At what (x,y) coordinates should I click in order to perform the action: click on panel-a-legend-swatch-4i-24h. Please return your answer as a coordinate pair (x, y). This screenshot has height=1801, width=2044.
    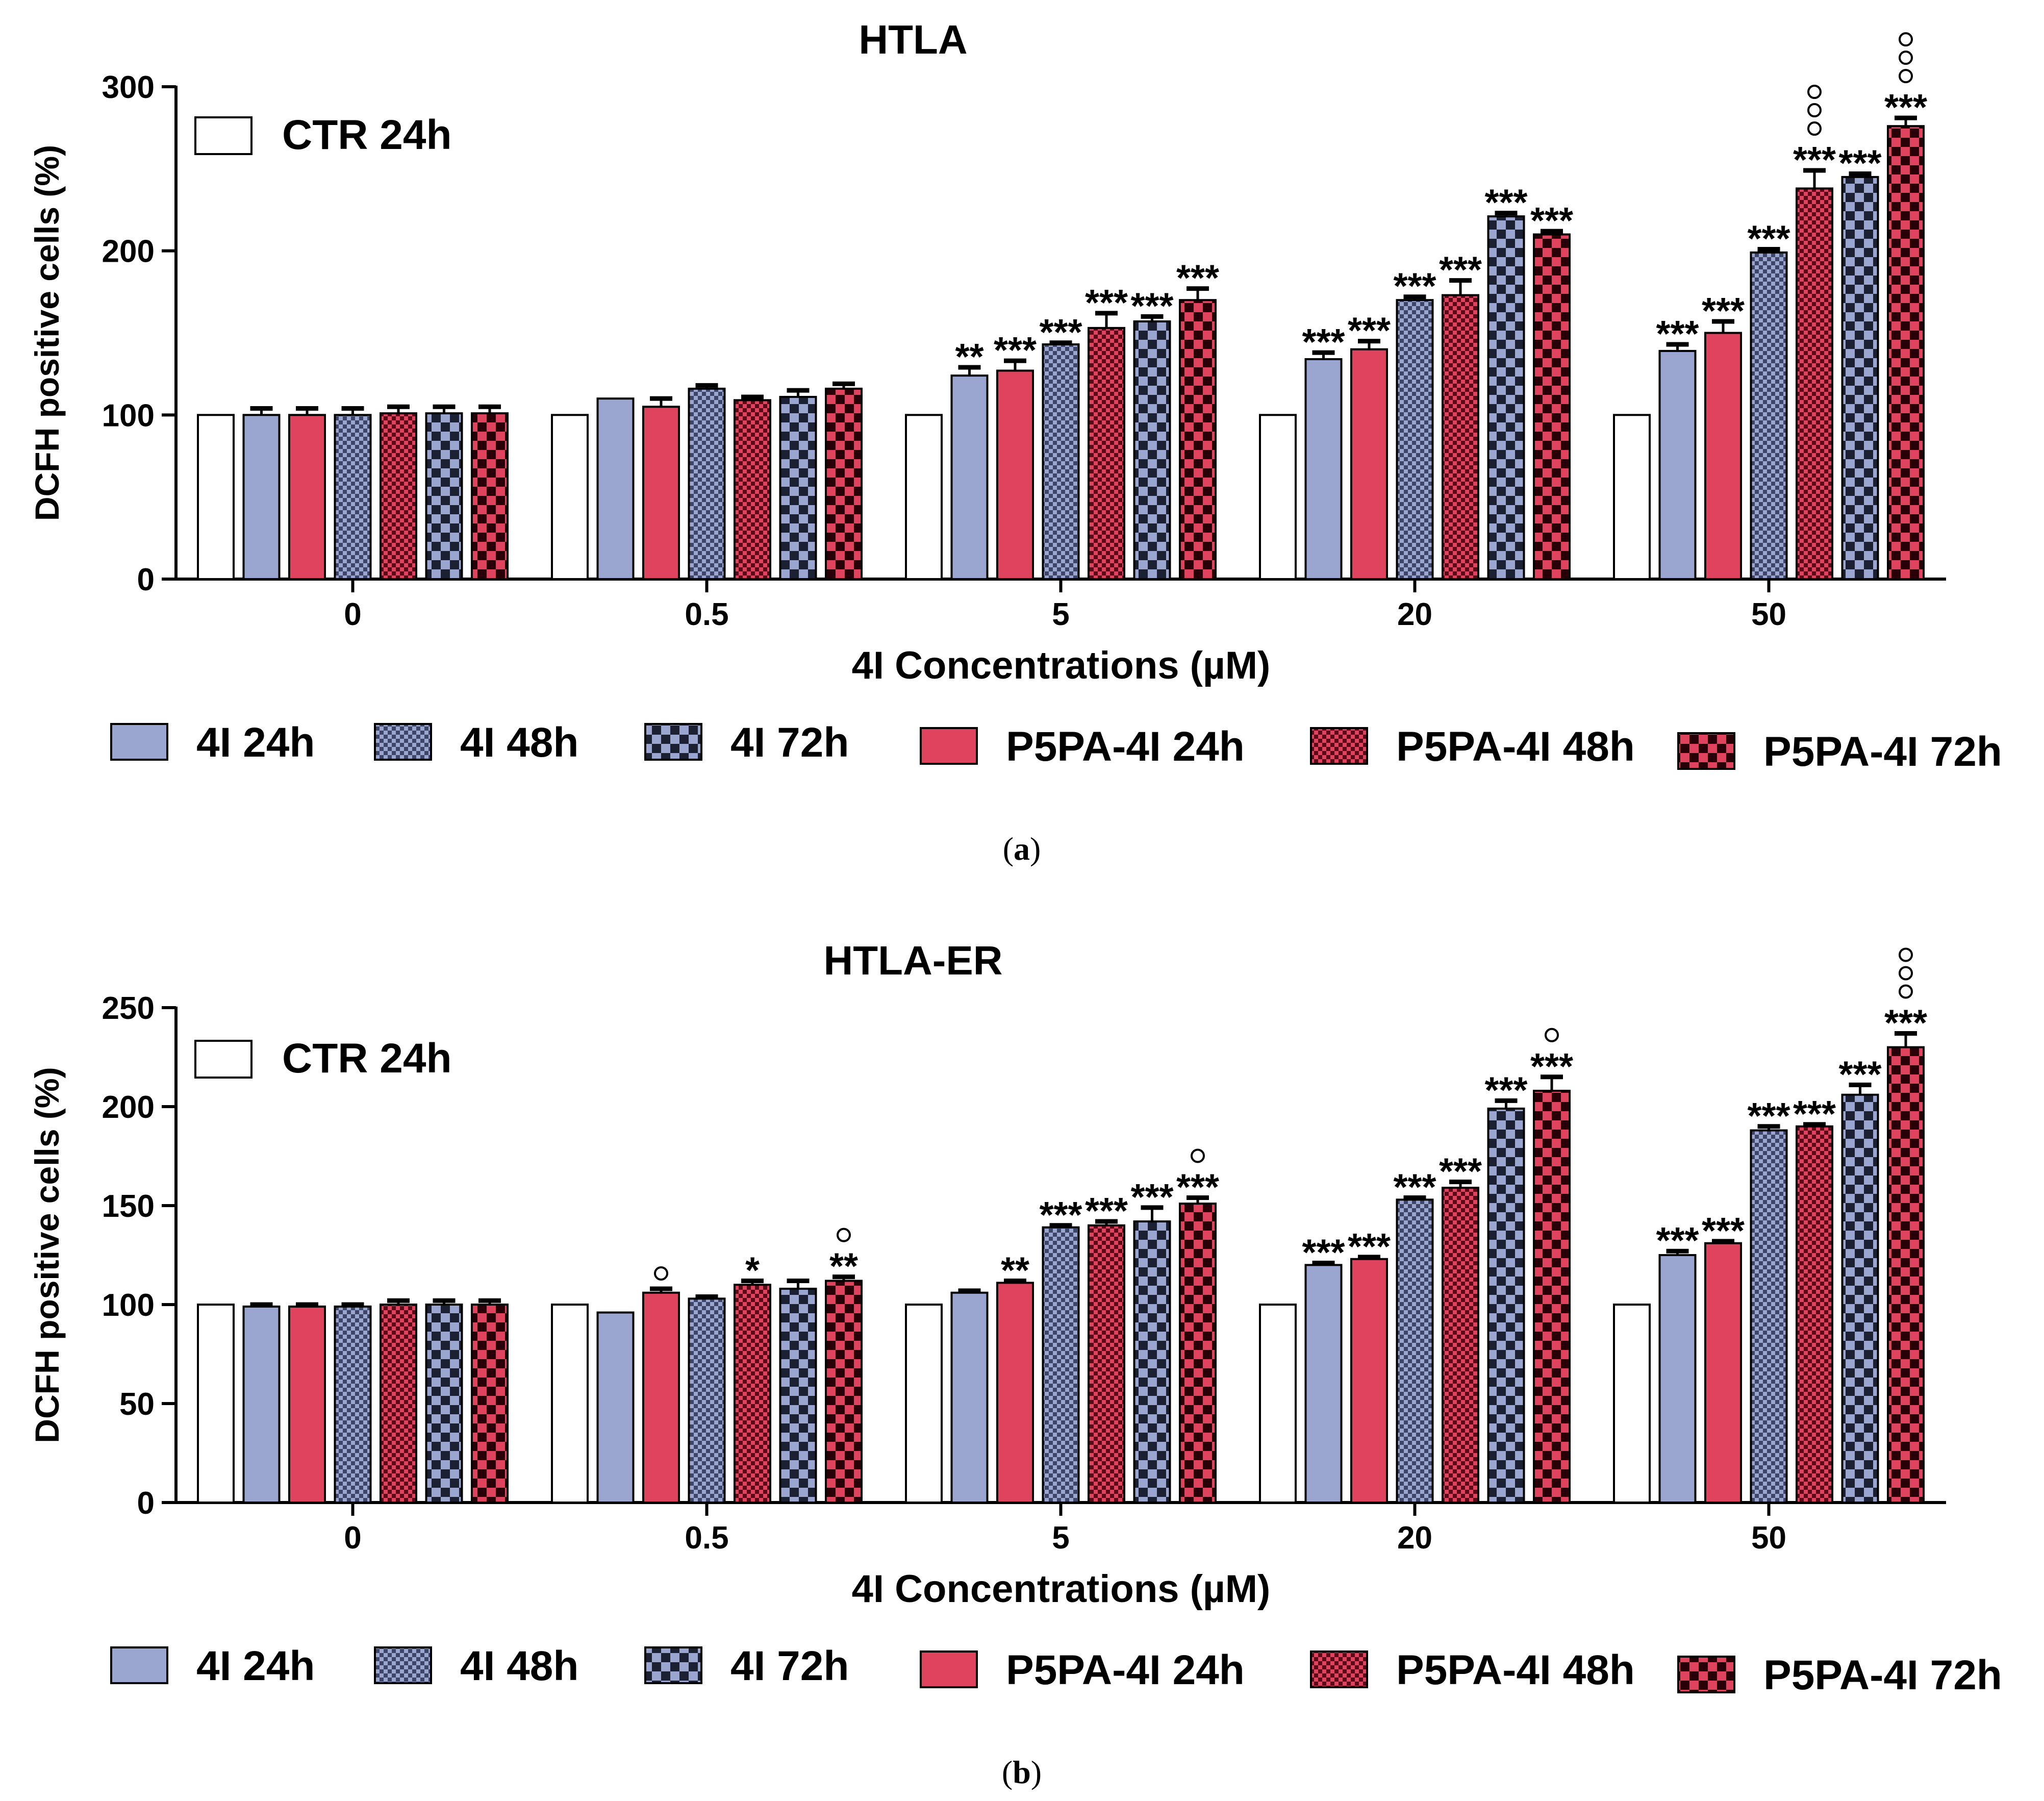
    Looking at the image, I should click on (139, 742).